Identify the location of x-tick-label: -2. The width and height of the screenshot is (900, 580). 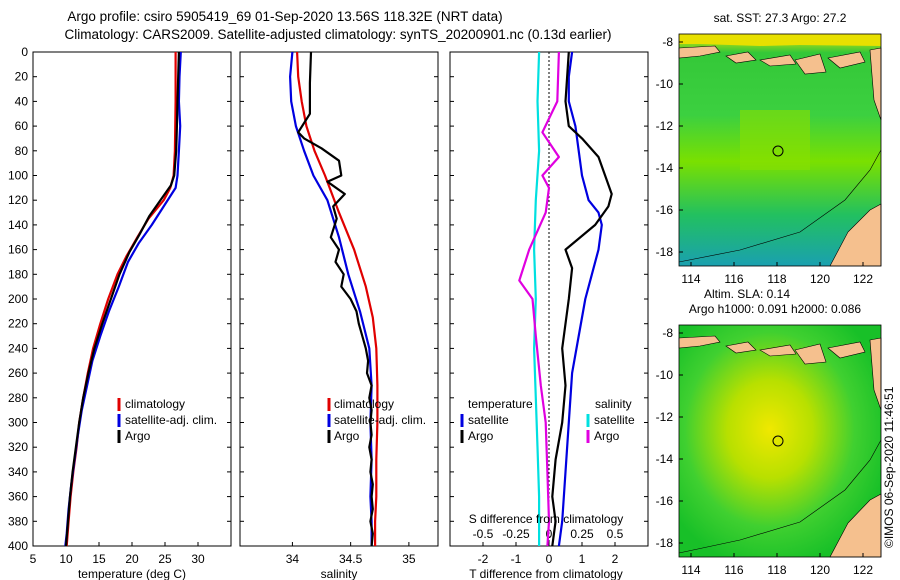
(483, 559).